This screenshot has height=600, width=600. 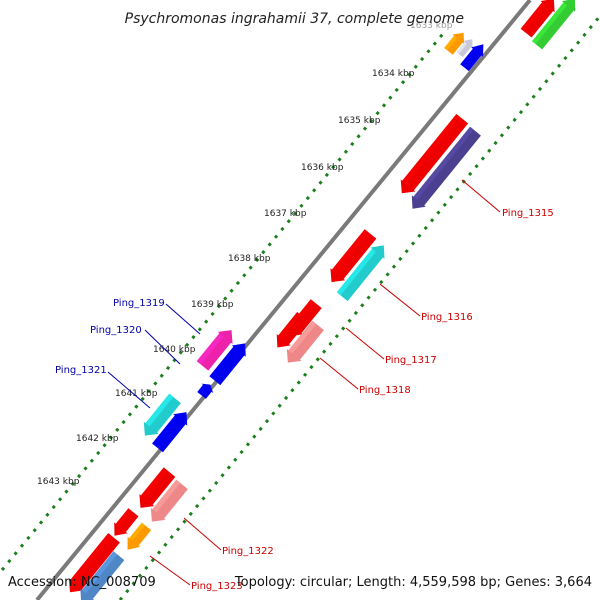 What do you see at coordinates (528, 213) in the screenshot?
I see `gene-label-ping-1315: Ping_1315` at bounding box center [528, 213].